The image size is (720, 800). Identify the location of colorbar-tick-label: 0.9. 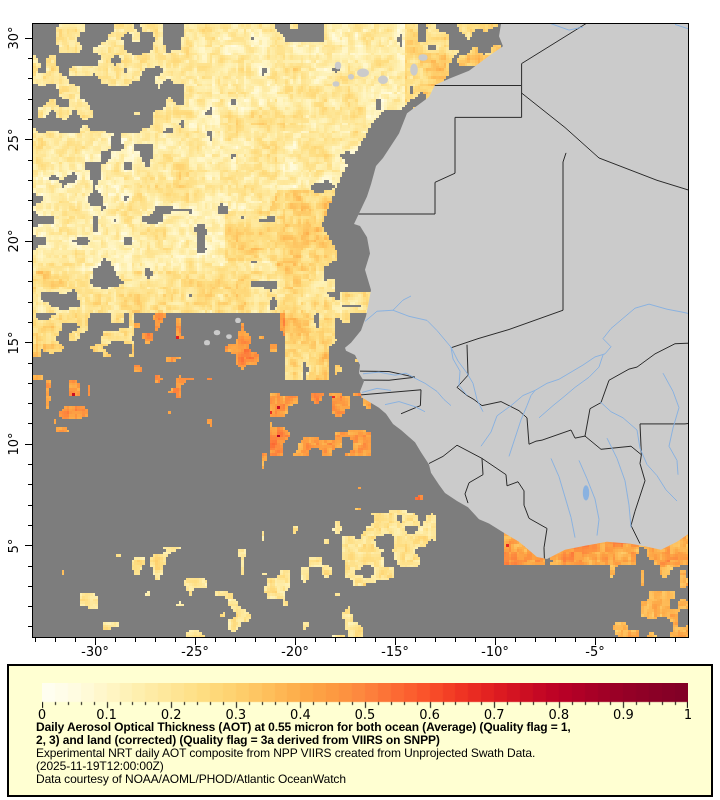
(623, 715).